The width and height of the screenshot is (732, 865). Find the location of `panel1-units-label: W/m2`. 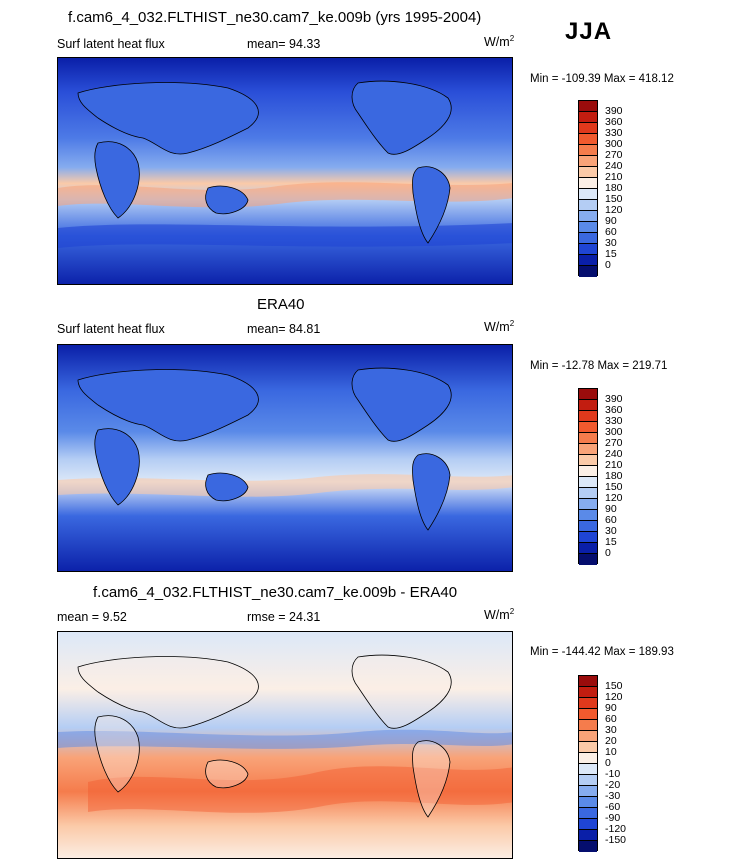

panel1-units-label: W/m2 is located at coordinates (499, 42).